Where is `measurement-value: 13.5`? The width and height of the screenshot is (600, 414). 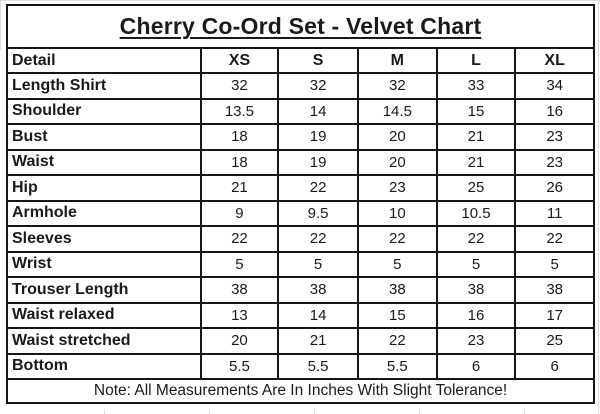
measurement-value: 13.5 is located at coordinates (239, 111).